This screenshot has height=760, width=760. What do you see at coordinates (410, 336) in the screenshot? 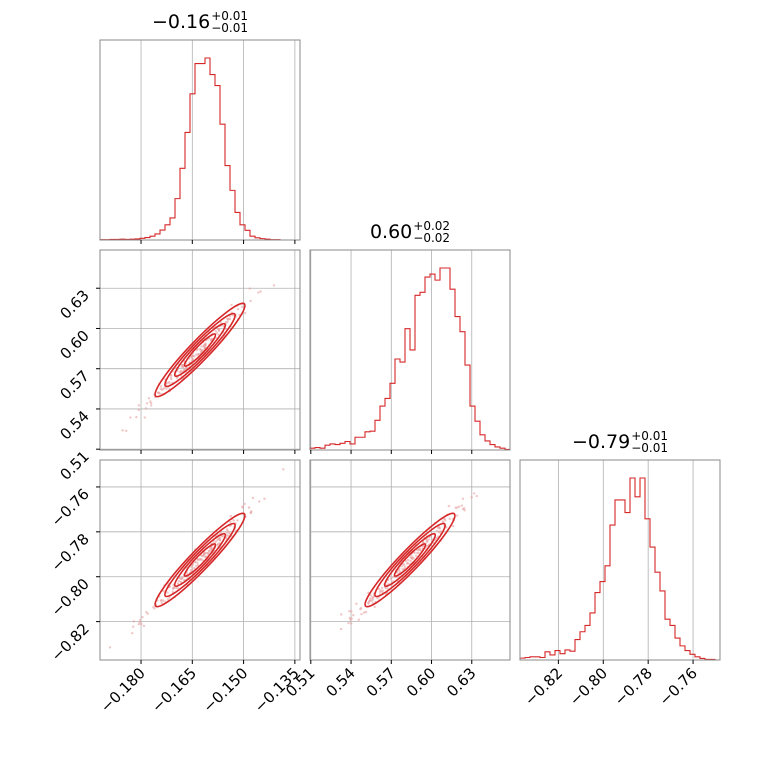
I see `panel-hist-1: 0.60 +0.02−0.02` at bounding box center [410, 336].